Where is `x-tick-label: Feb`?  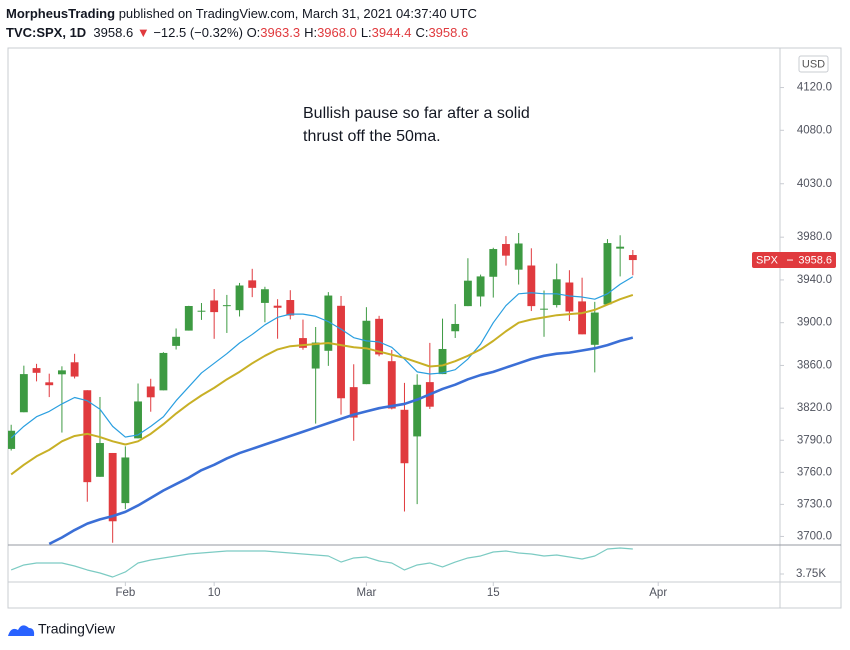
x-tick-label: Feb is located at coordinates (125, 593).